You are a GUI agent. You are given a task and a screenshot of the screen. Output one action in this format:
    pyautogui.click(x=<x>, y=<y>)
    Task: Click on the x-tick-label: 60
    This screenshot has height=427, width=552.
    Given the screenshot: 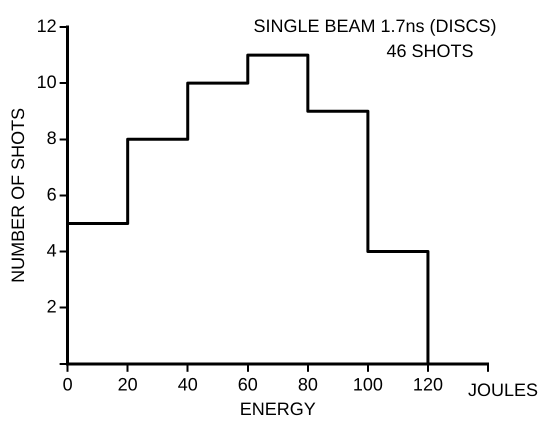 What is the action you would take?
    pyautogui.click(x=248, y=384)
    